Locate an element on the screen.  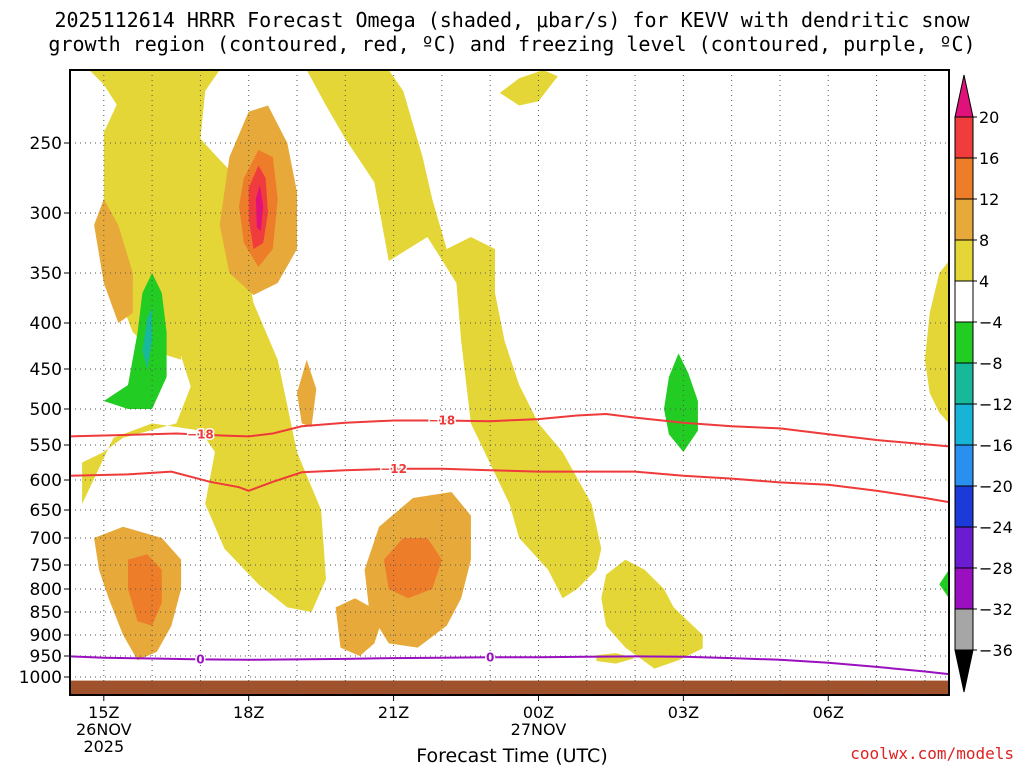
colorbar-label-7: −12 is located at coordinates (996, 404).